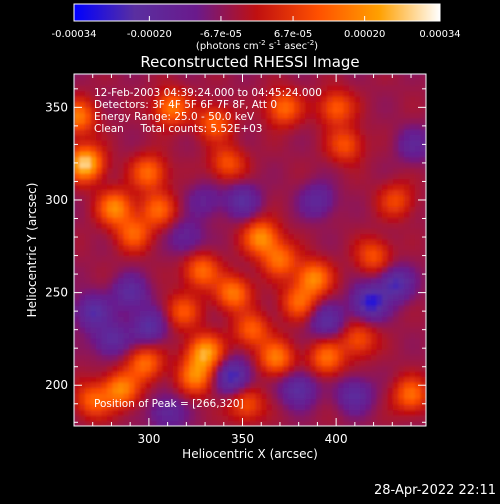 The width and height of the screenshot is (500, 504). What do you see at coordinates (56, 385) in the screenshot?
I see `y-tick-label: 200` at bounding box center [56, 385].